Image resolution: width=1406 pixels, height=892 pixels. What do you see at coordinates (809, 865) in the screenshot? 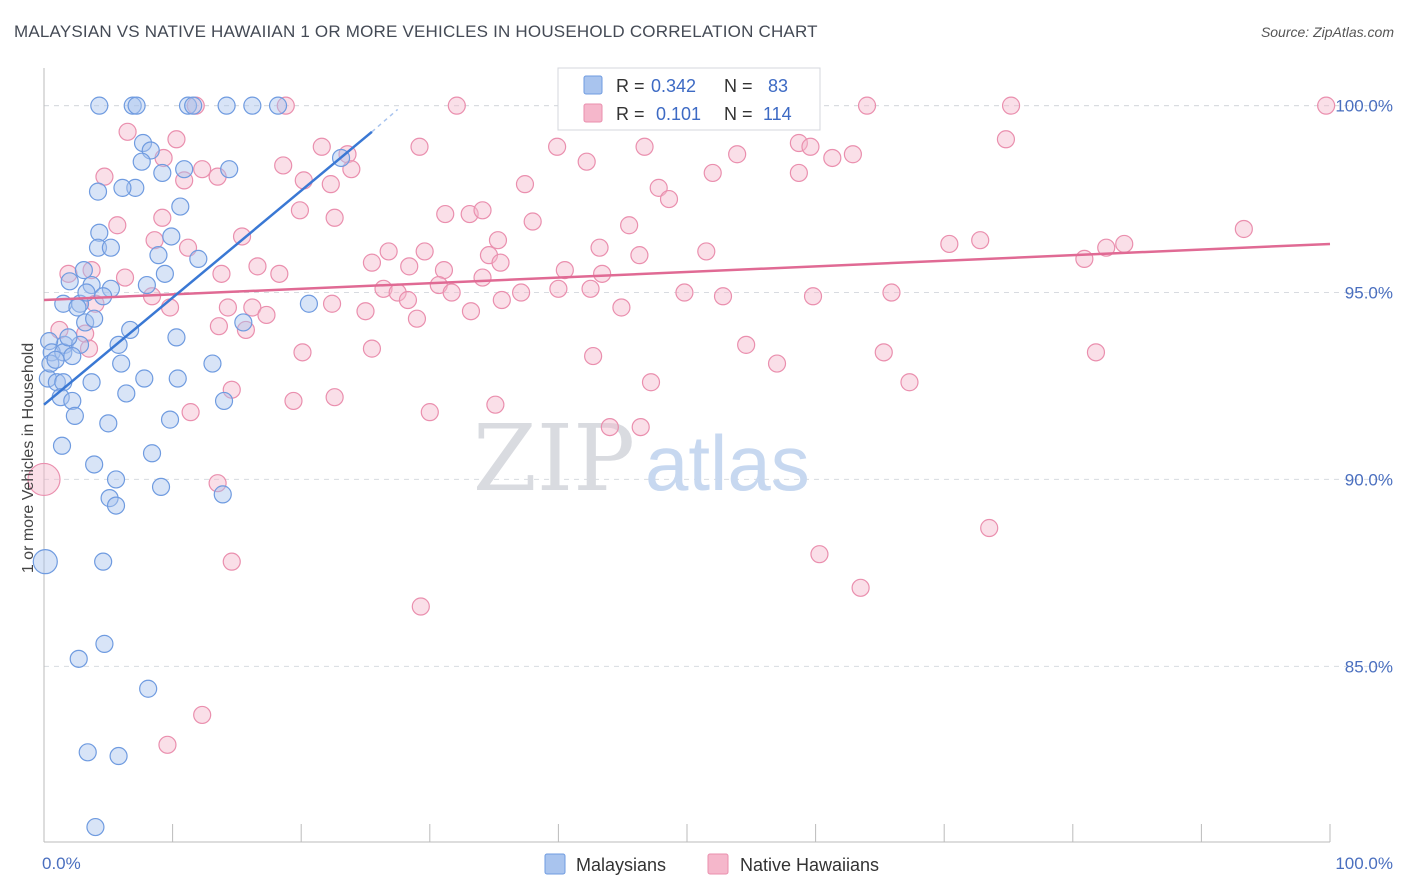
I see `bottom-legend-native-hawaiians: Native Hawaiians` at bounding box center [809, 865].